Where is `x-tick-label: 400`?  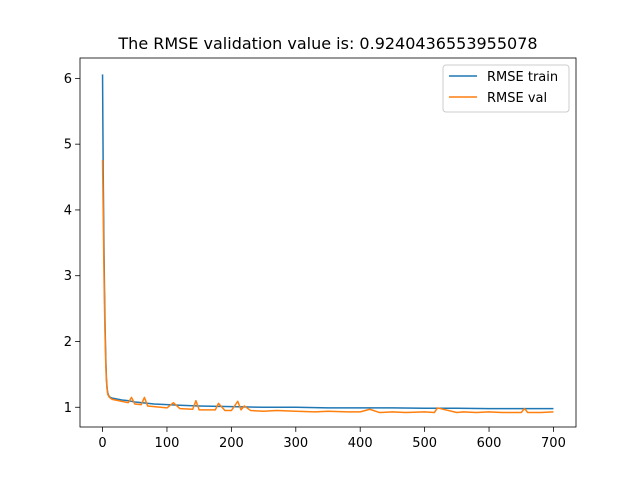
x-tick-label: 400 is located at coordinates (360, 443).